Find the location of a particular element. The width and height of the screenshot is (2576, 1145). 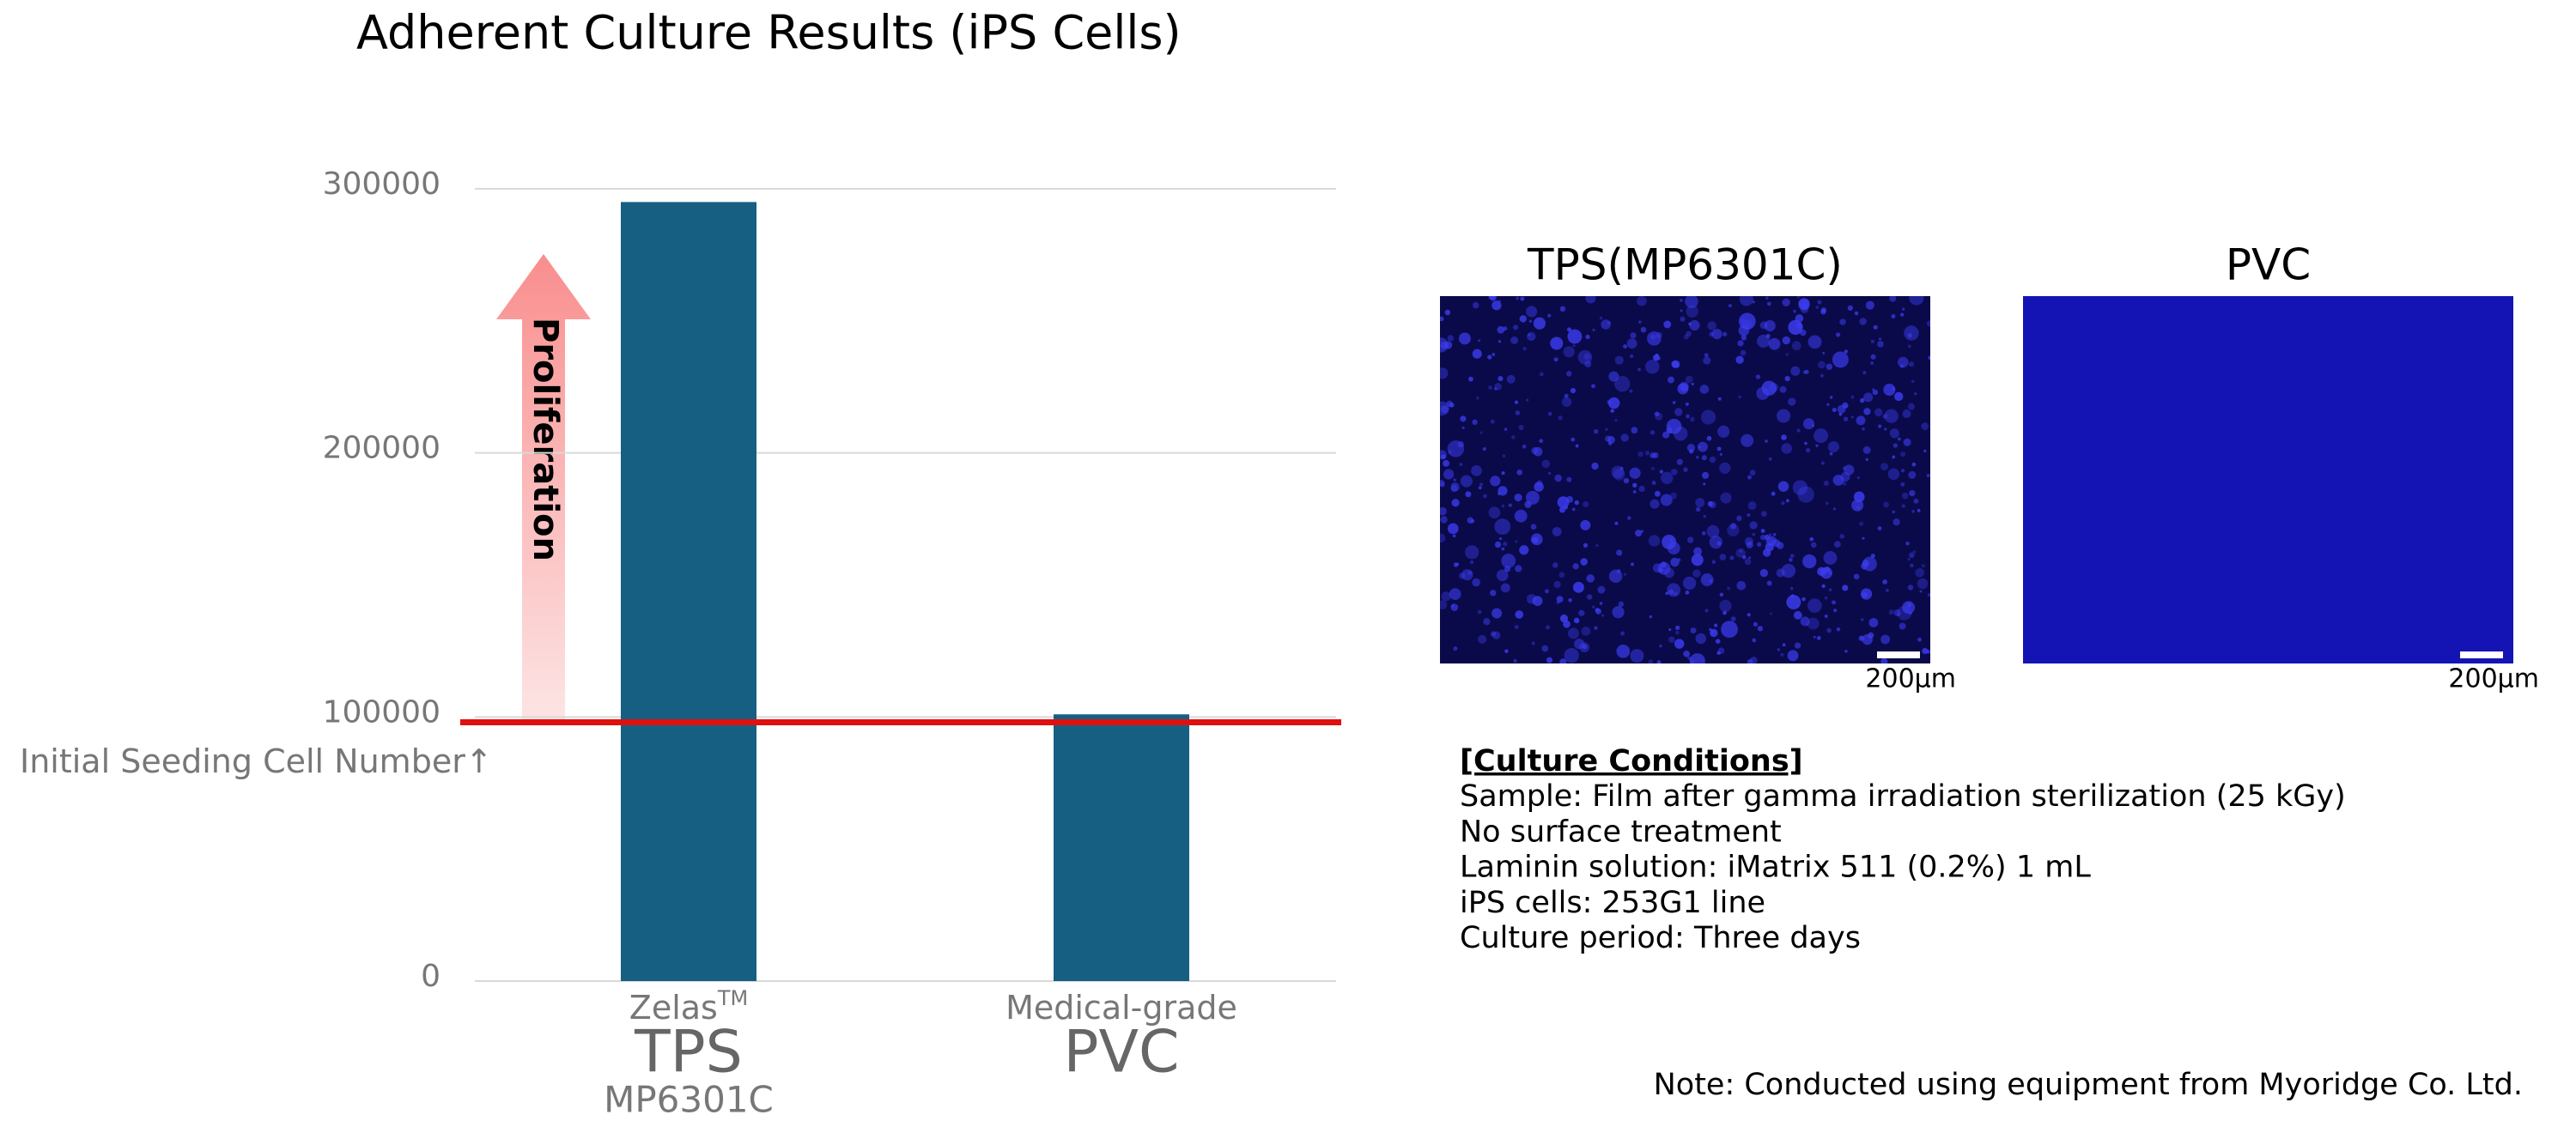

image-scale: 200μm is located at coordinates (1910, 679).